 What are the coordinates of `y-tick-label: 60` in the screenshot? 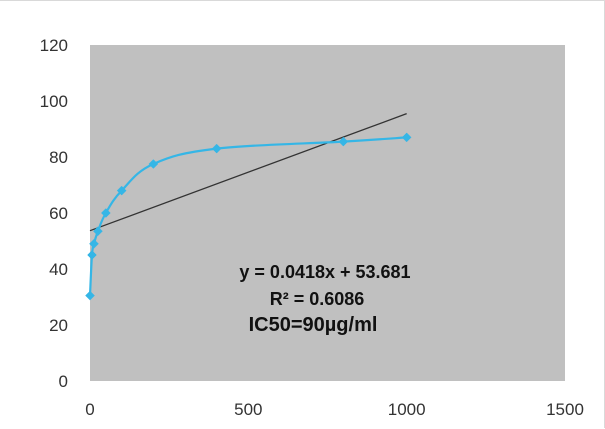 It's located at (58, 213).